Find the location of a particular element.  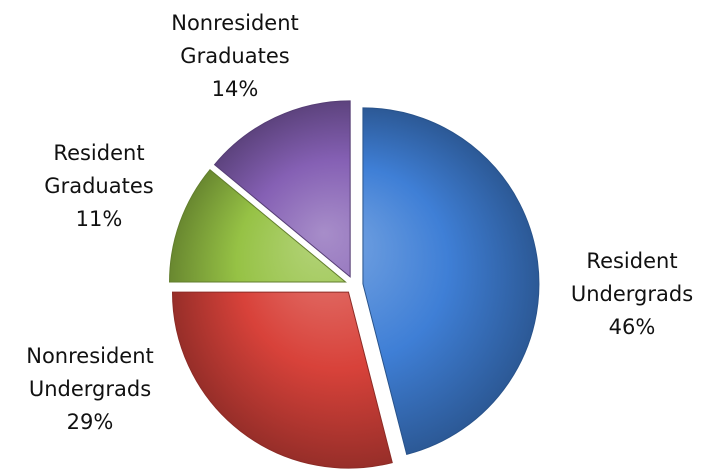

pie-slice-nonresident-graduates is located at coordinates (282, 189).